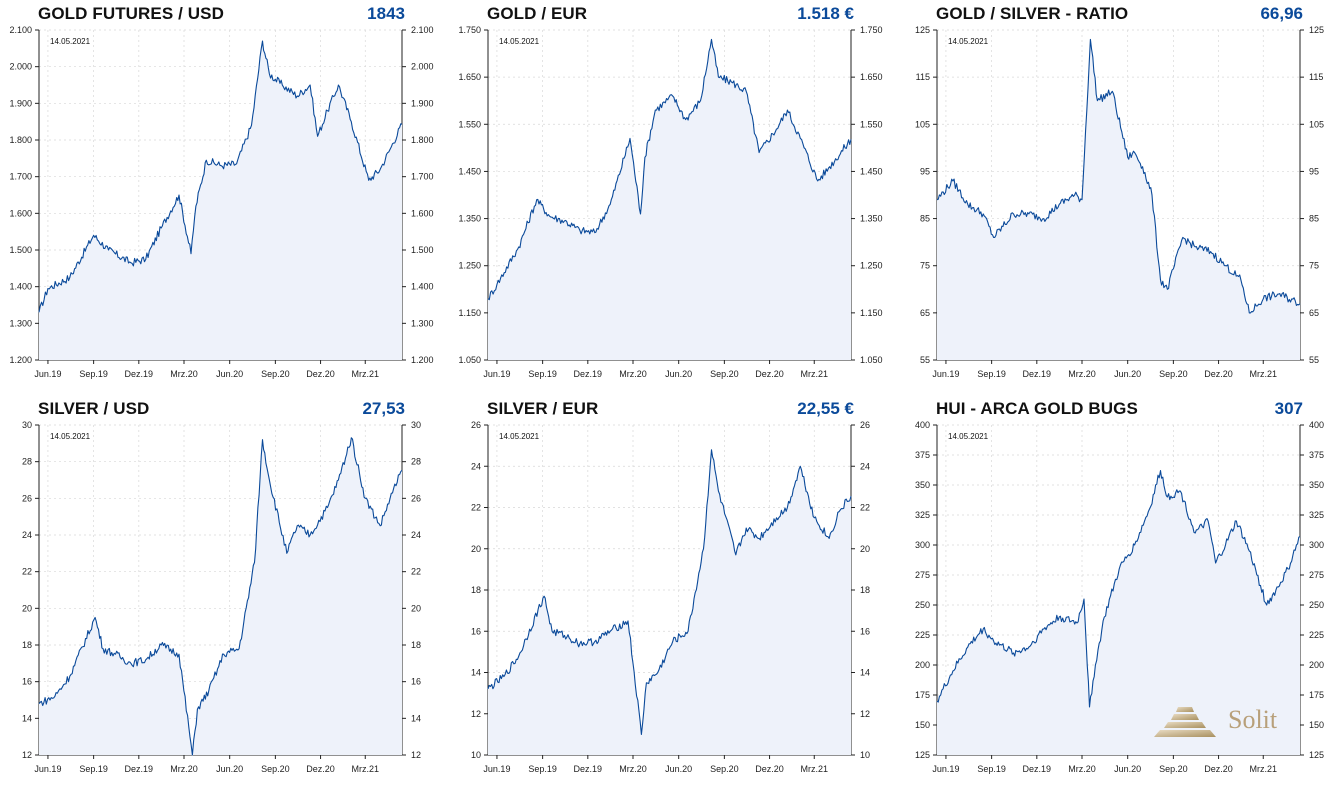 This screenshot has height=787, width=1342. Describe the element at coordinates (922, 695) in the screenshot. I see `y-tick-label-left: 175` at that location.